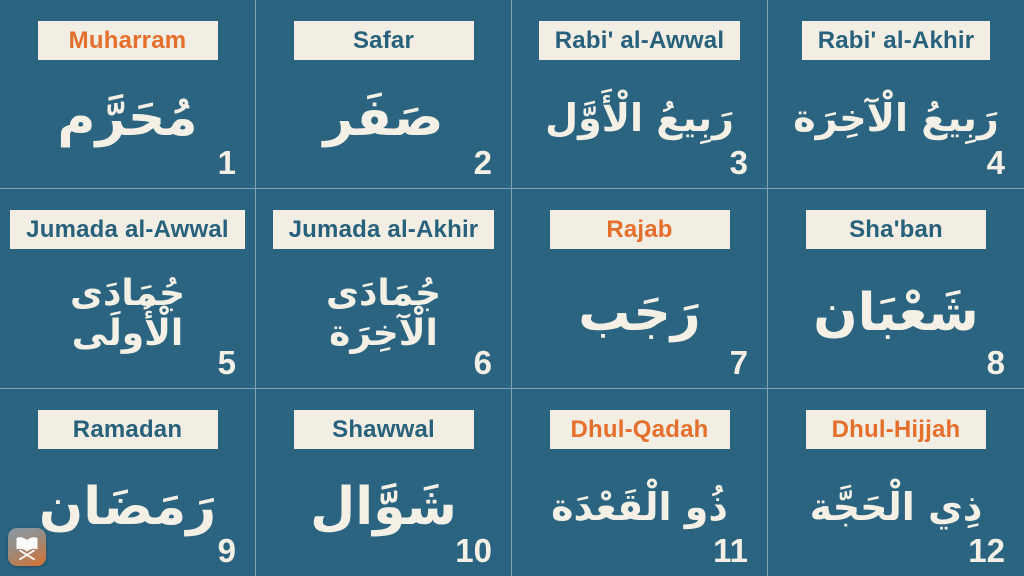  Describe the element at coordinates (896, 482) in the screenshot. I see `month-cell-dhul-hijjah: Dhul-Hijjah ذِي الْحَجَّة 12` at that location.